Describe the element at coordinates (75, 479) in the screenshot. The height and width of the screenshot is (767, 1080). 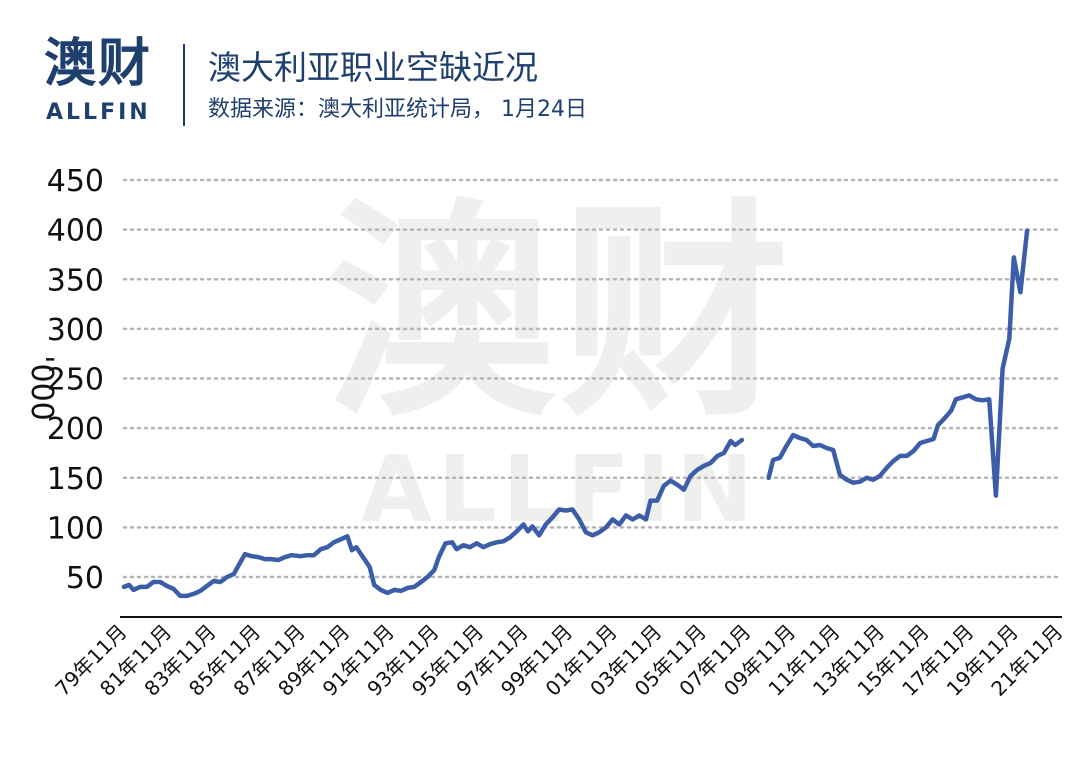
I see `y-tick-label: 150` at that location.